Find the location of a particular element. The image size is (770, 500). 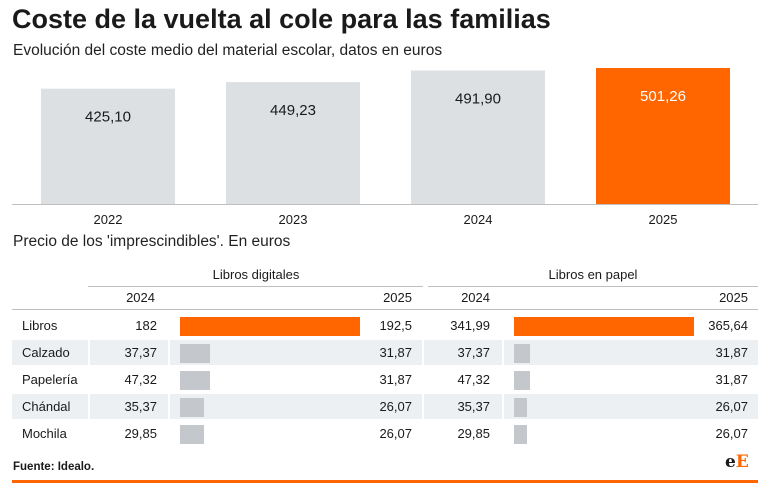

paper-2024-value: 35,37 is located at coordinates (473, 406).